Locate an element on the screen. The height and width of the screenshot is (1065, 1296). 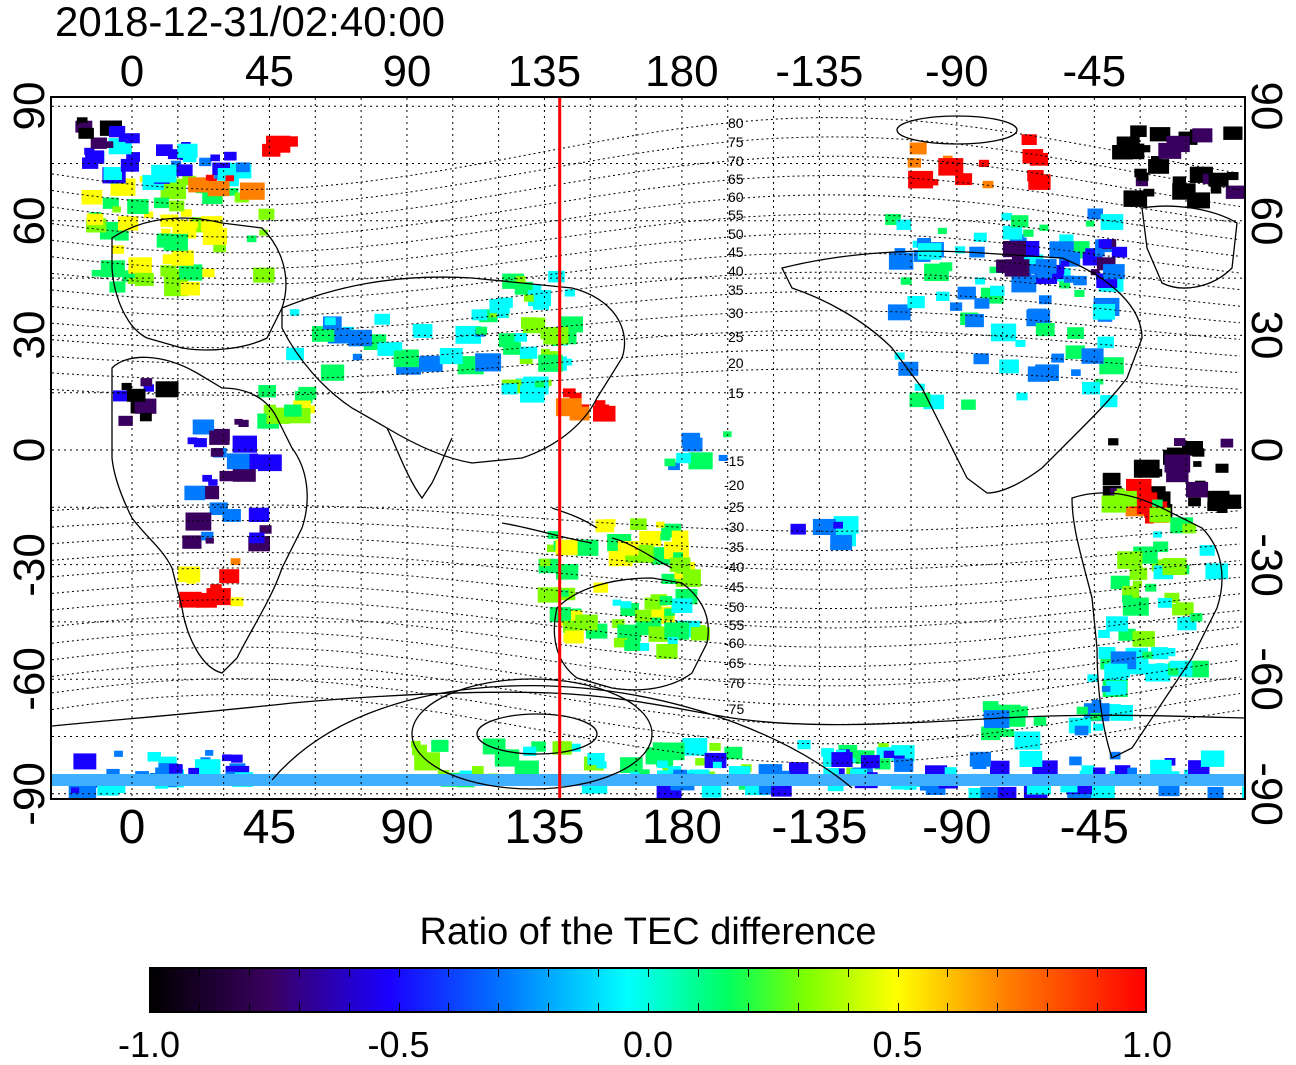
contour-label: 75 is located at coordinates (736, 142).